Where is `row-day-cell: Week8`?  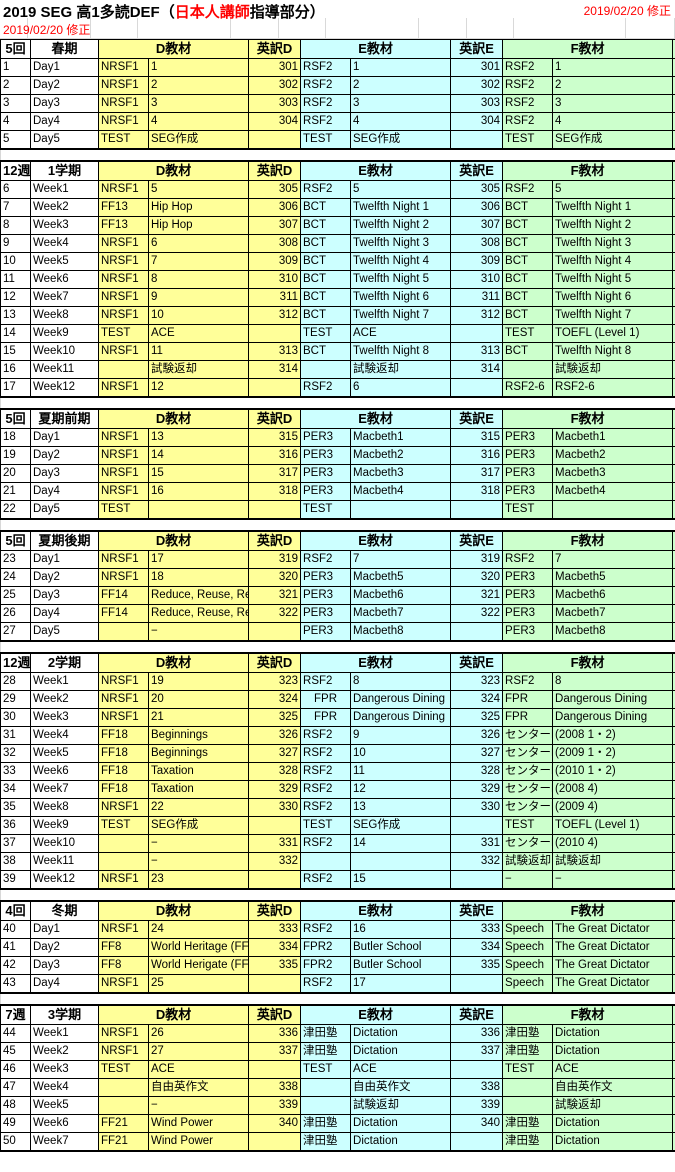 row-day-cell: Week8 is located at coordinates (64, 315).